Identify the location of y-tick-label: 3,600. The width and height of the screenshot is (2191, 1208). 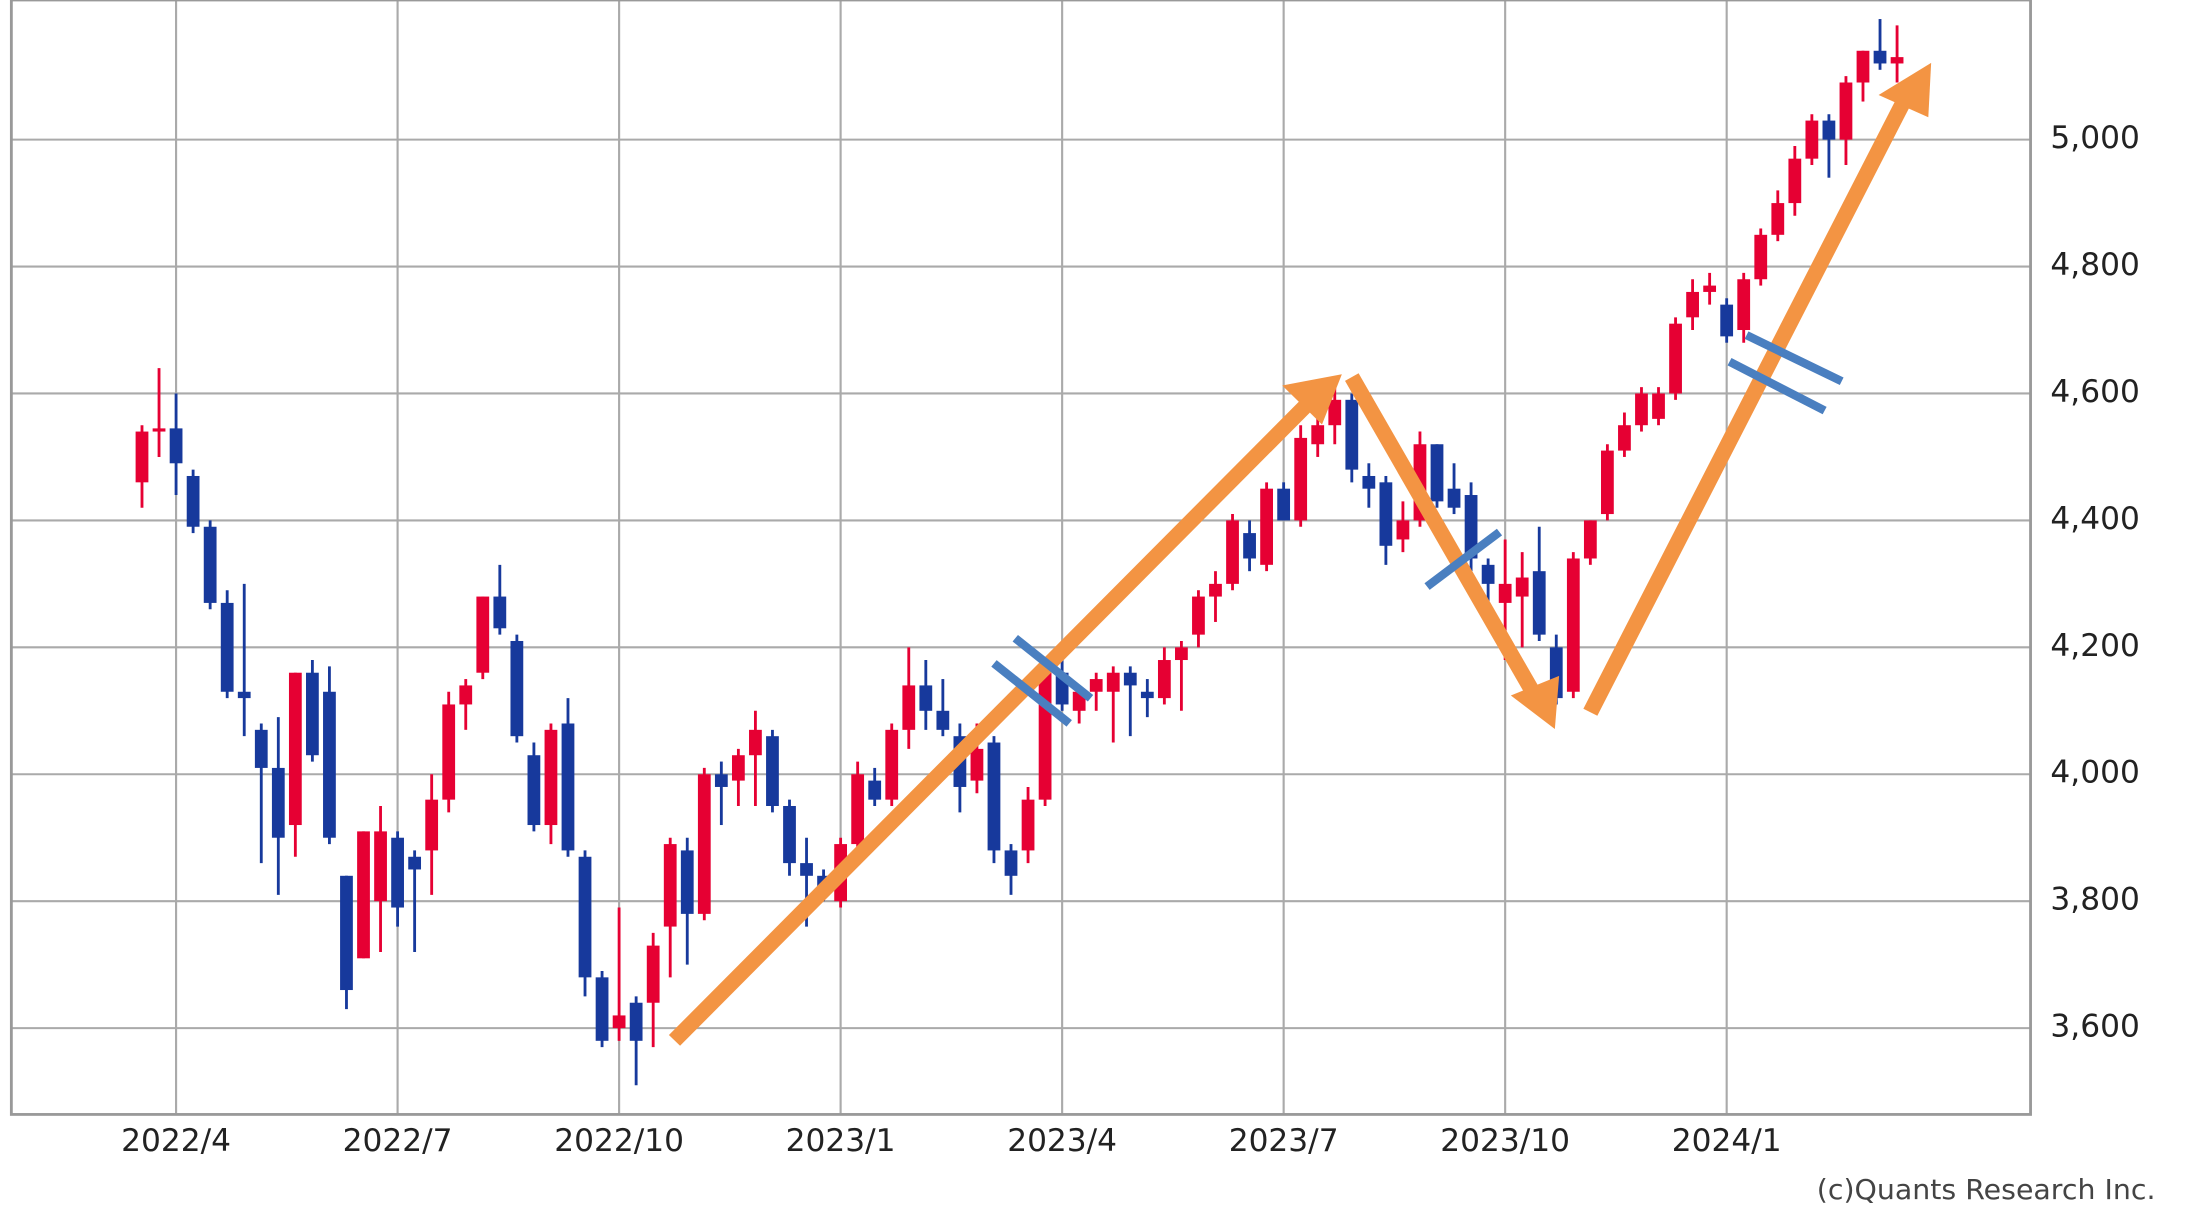
(2094, 1027).